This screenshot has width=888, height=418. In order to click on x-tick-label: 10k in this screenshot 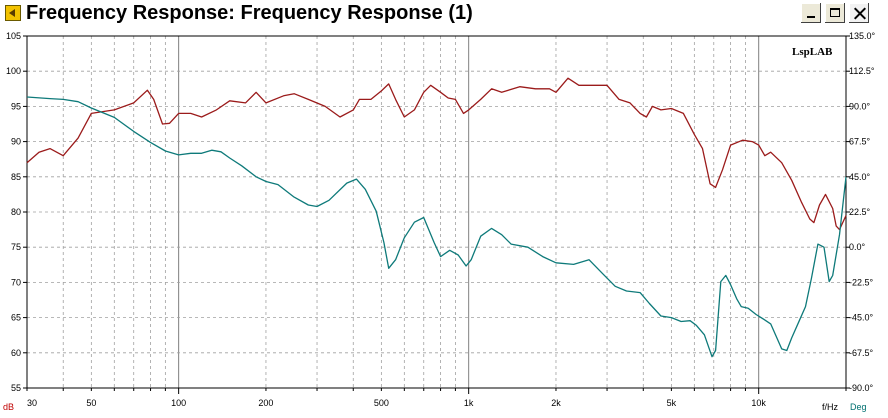, I will do `click(758, 403)`.